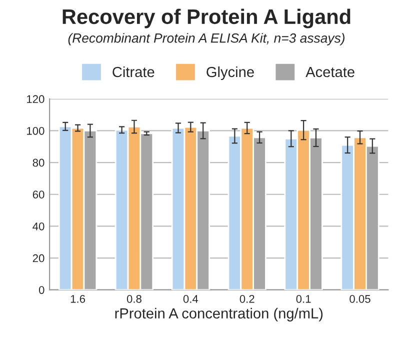  Describe the element at coordinates (35, 130) in the screenshot. I see `y-tick-label: 100` at that location.